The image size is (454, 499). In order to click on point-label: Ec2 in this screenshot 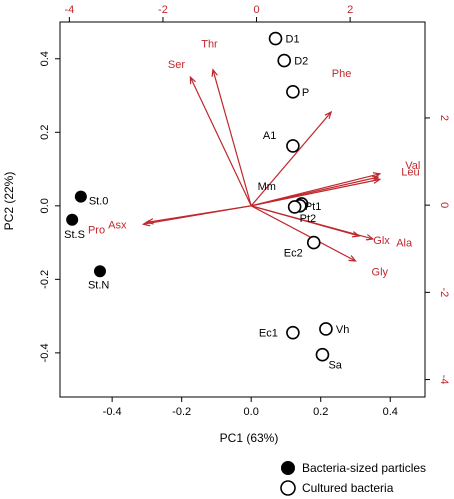, I will do `click(293, 254)`.